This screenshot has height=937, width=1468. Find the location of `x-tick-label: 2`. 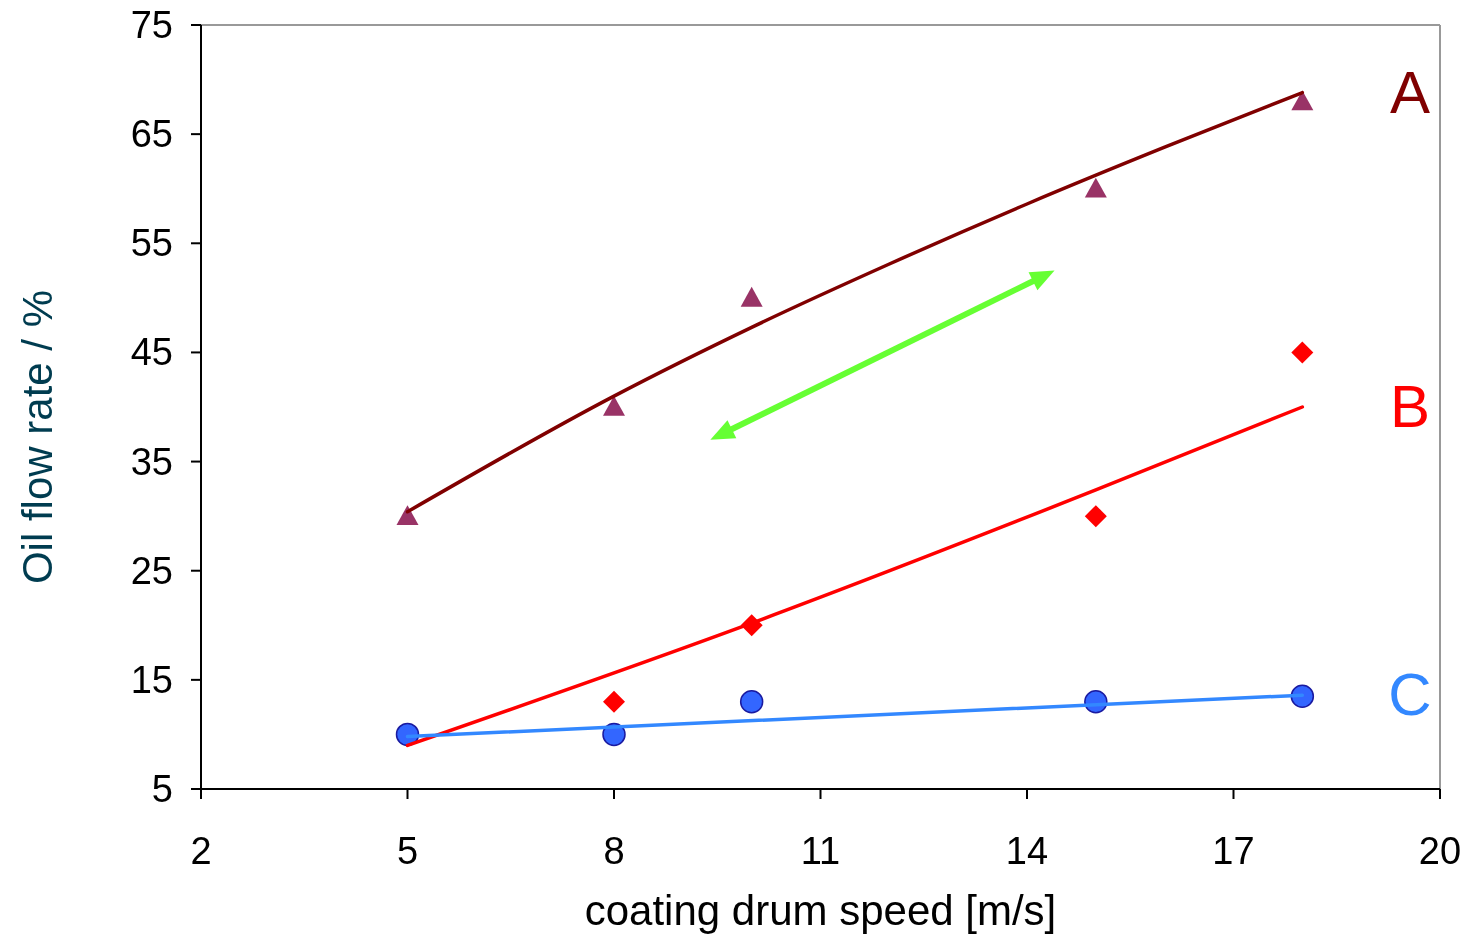

x-tick-label: 2 is located at coordinates (201, 851).